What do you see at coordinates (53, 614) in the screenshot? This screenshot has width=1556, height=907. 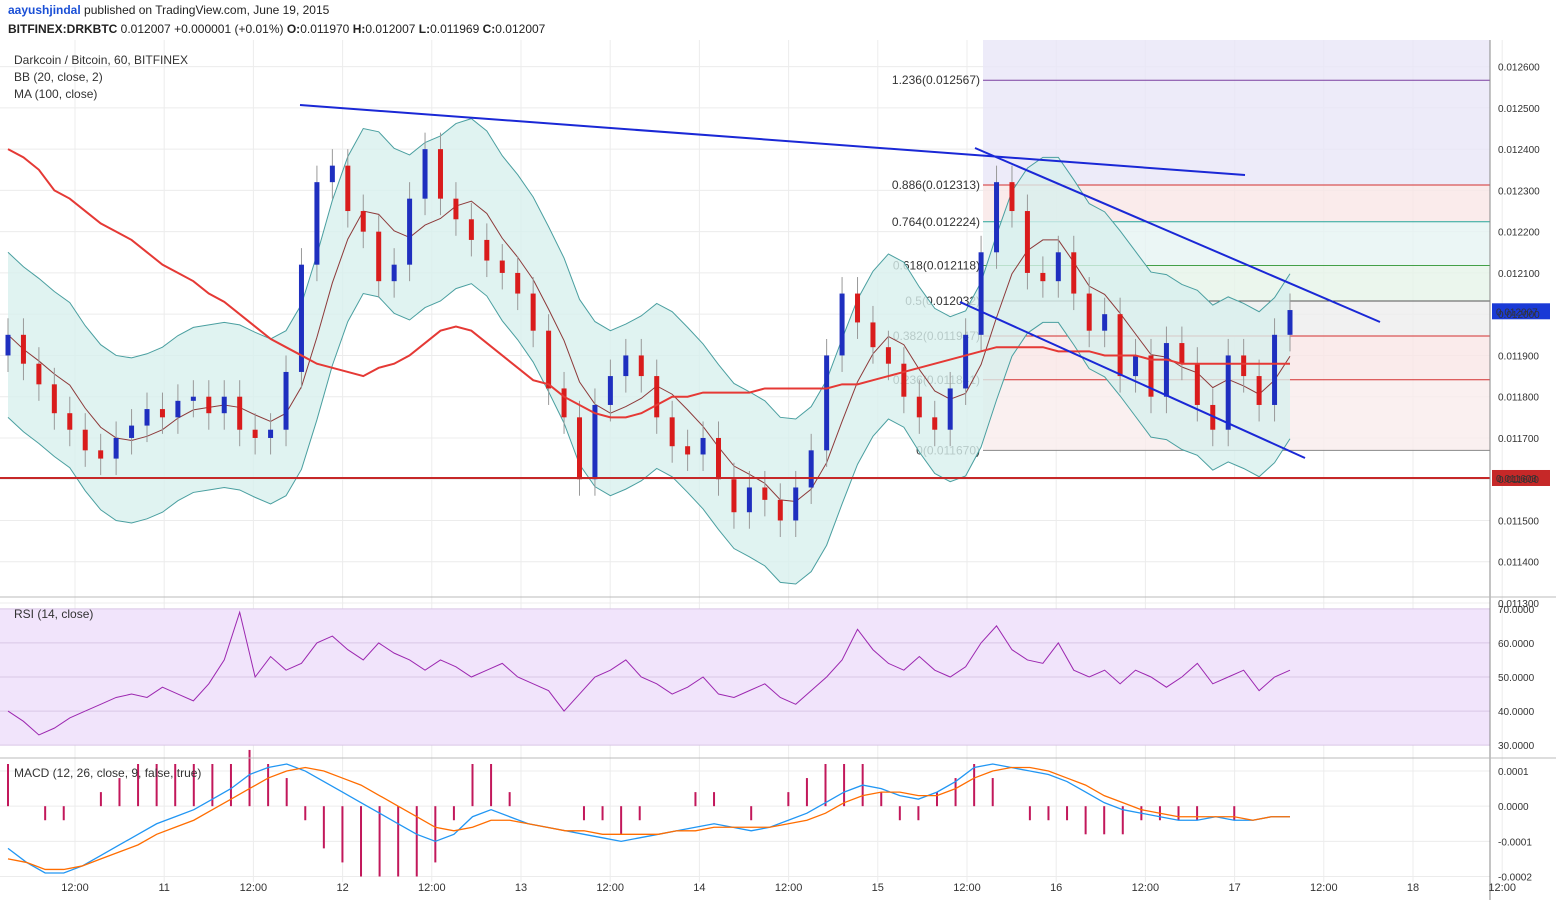 I see `rsi-legend: RSI (14, close)` at bounding box center [53, 614].